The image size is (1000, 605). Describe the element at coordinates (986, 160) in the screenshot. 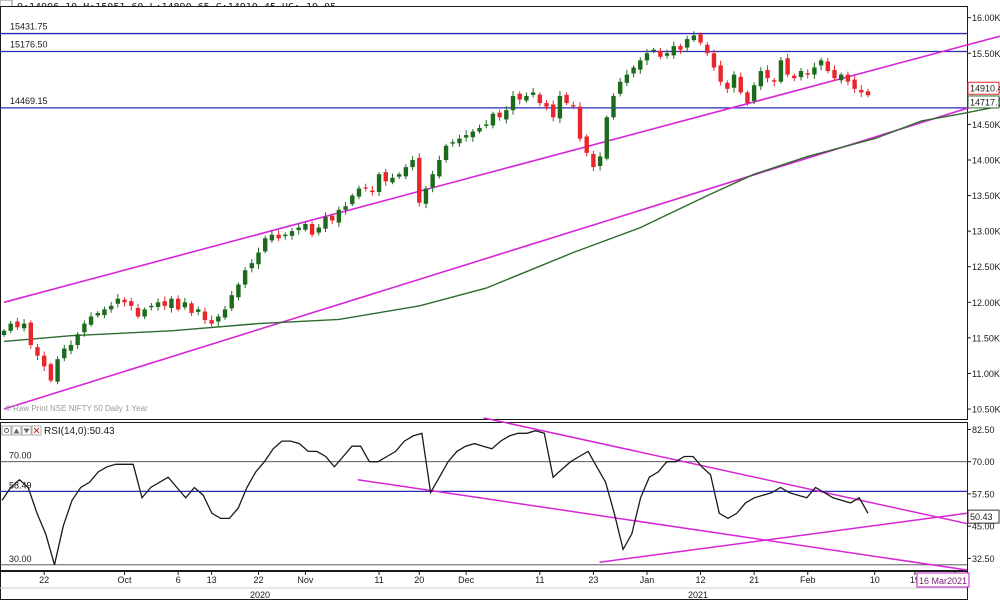

I see `price-tick-label: 14.00K` at that location.